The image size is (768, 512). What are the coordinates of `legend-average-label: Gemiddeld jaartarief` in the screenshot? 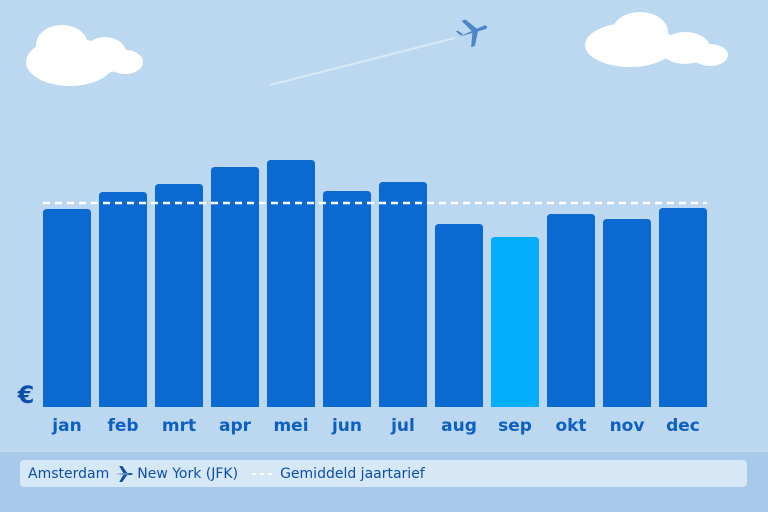 It's located at (353, 474).